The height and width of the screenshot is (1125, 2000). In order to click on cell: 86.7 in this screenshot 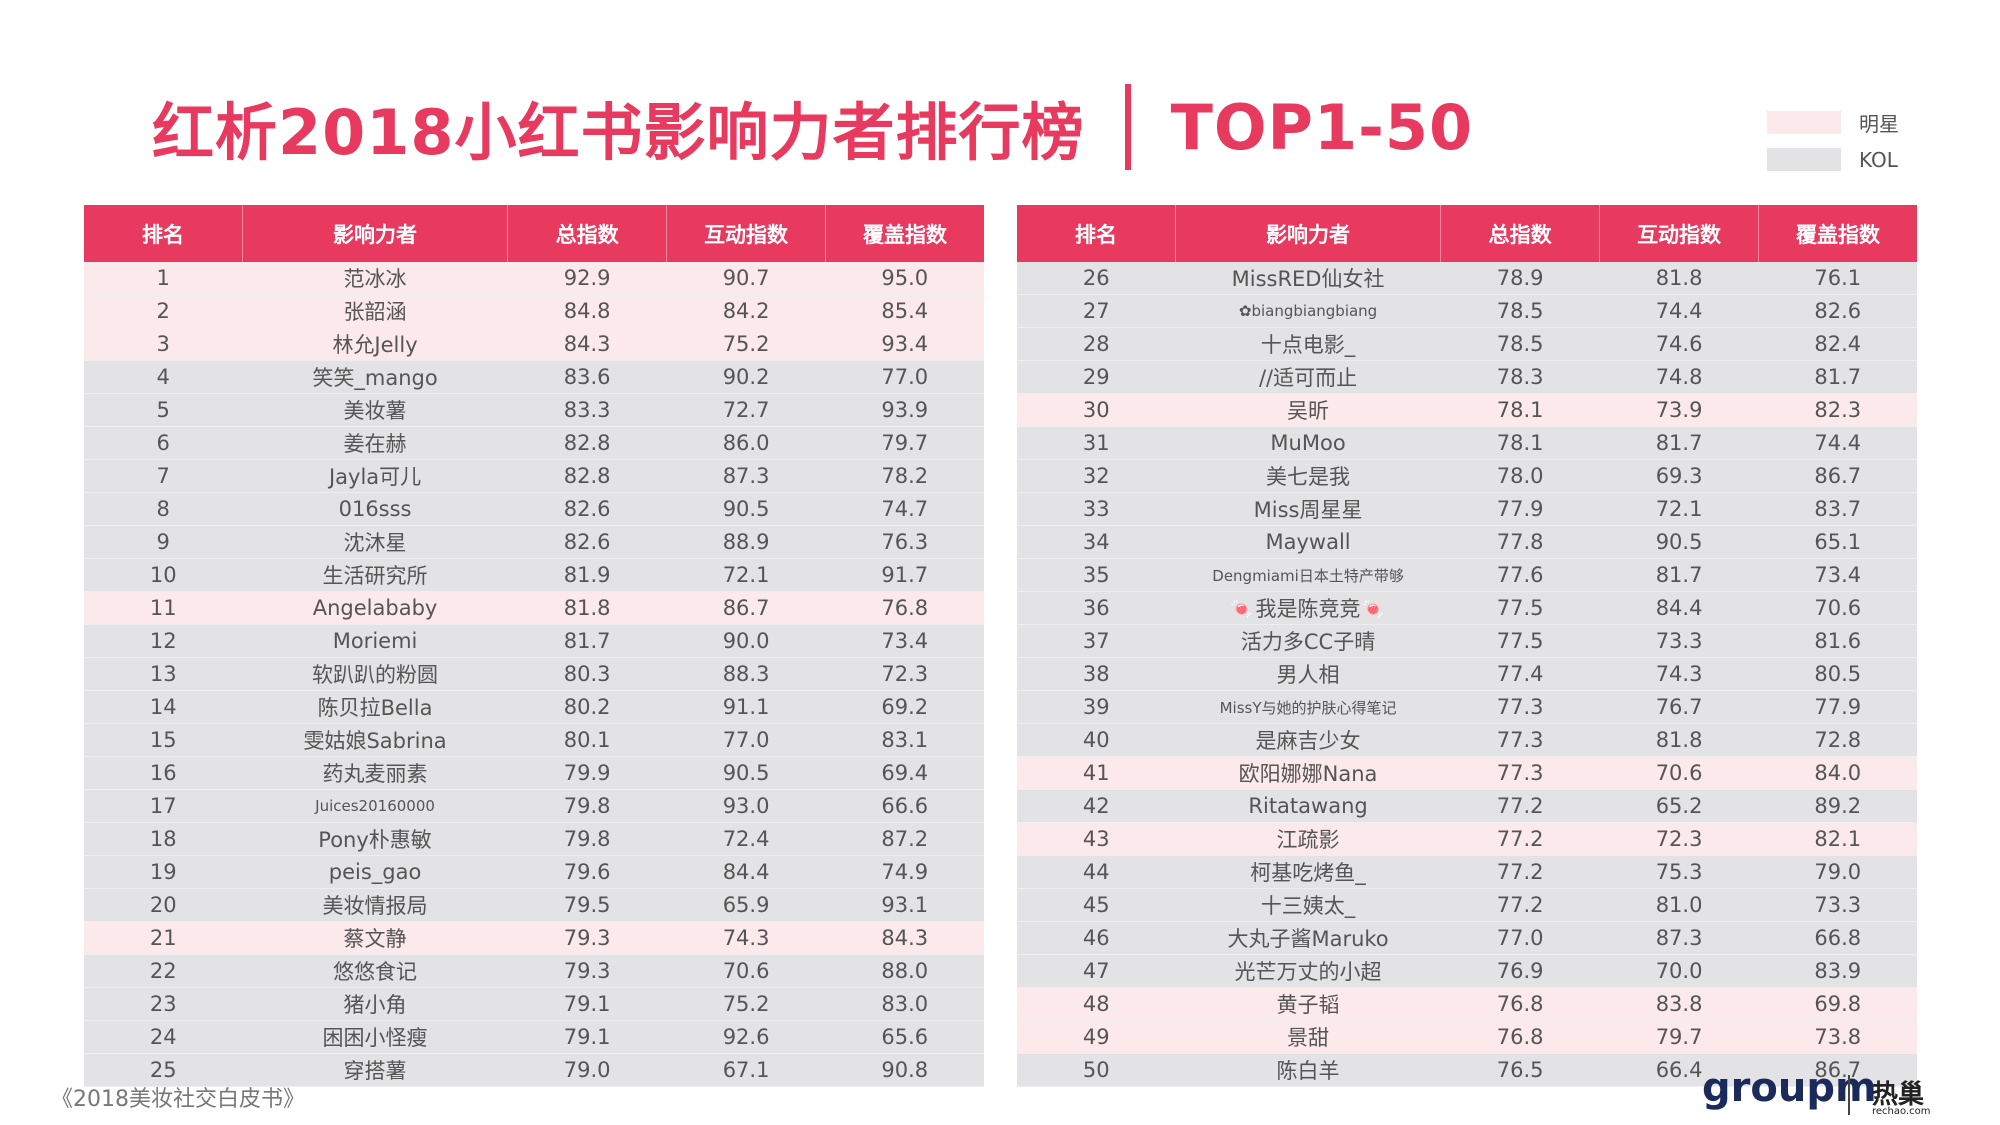, I will do `click(746, 608)`.